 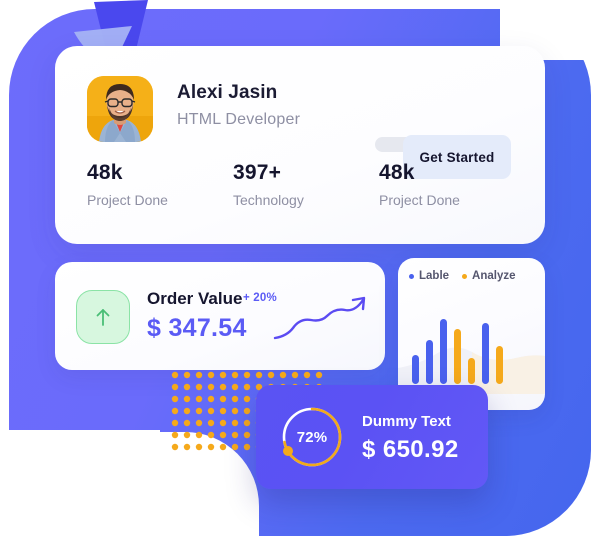 I want to click on get-started-button: Get Started, so click(x=457, y=157).